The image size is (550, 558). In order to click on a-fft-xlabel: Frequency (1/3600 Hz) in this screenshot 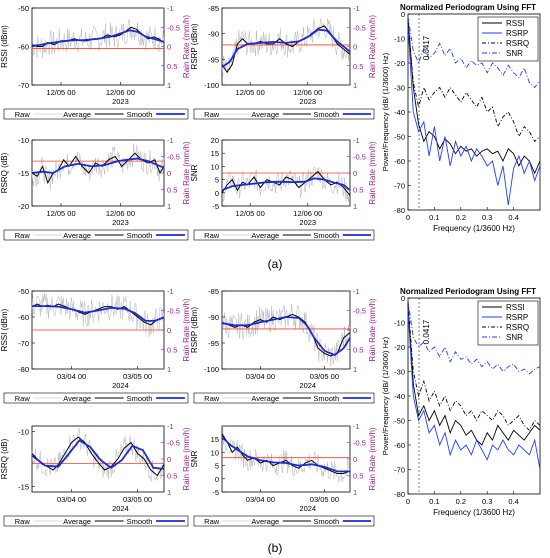, I will do `click(474, 228)`.